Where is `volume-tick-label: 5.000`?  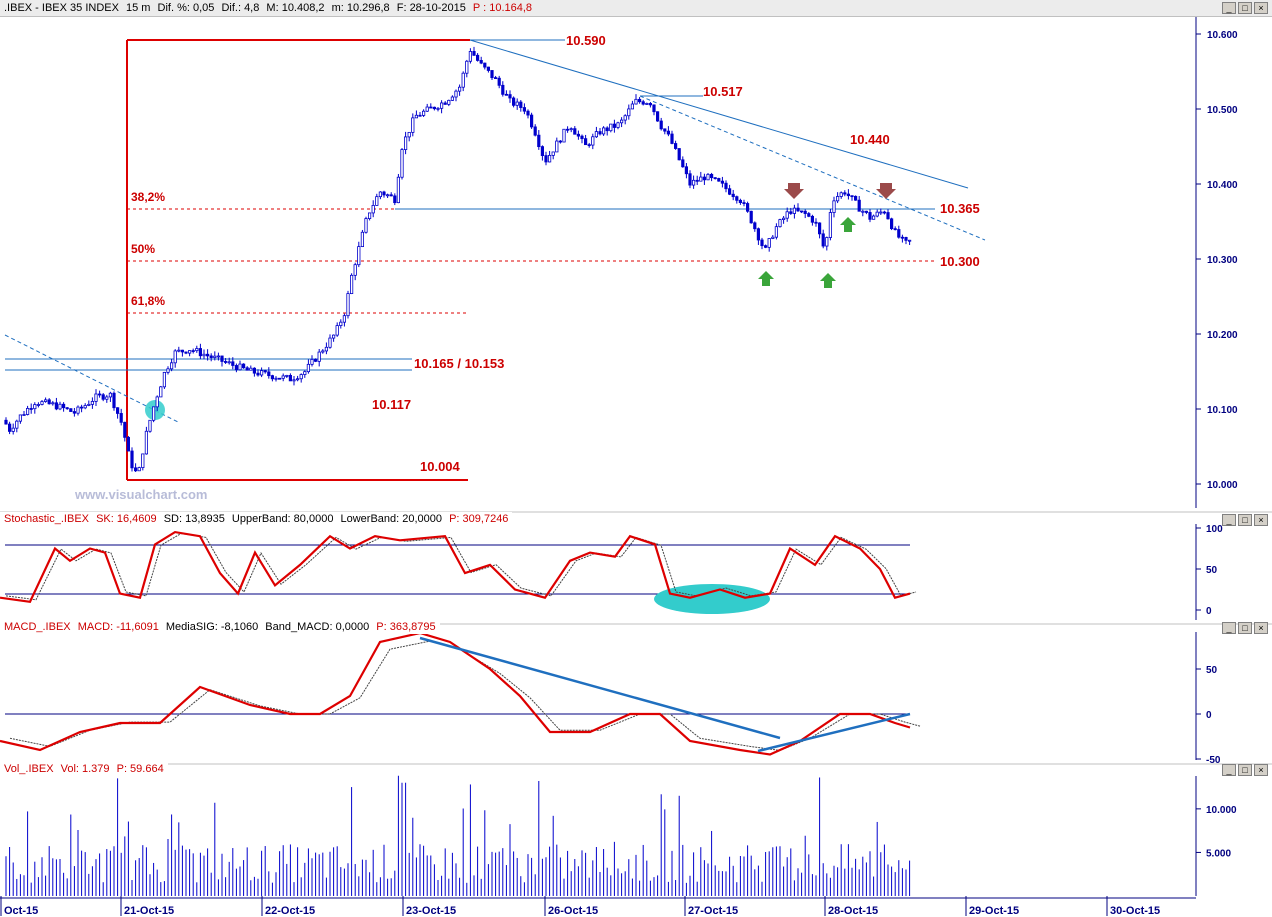 volume-tick-label: 5.000 is located at coordinates (1218, 853).